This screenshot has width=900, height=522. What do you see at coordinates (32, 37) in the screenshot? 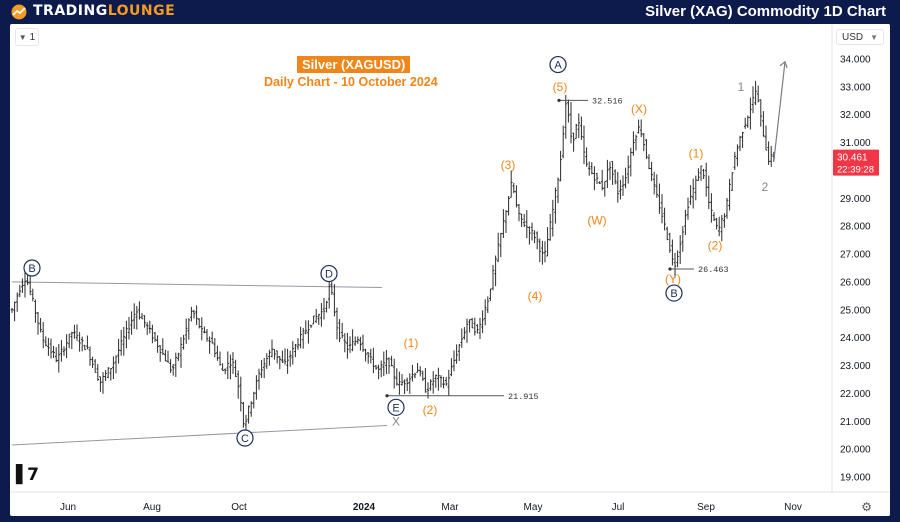
I see `interval-value: 1` at bounding box center [32, 37].